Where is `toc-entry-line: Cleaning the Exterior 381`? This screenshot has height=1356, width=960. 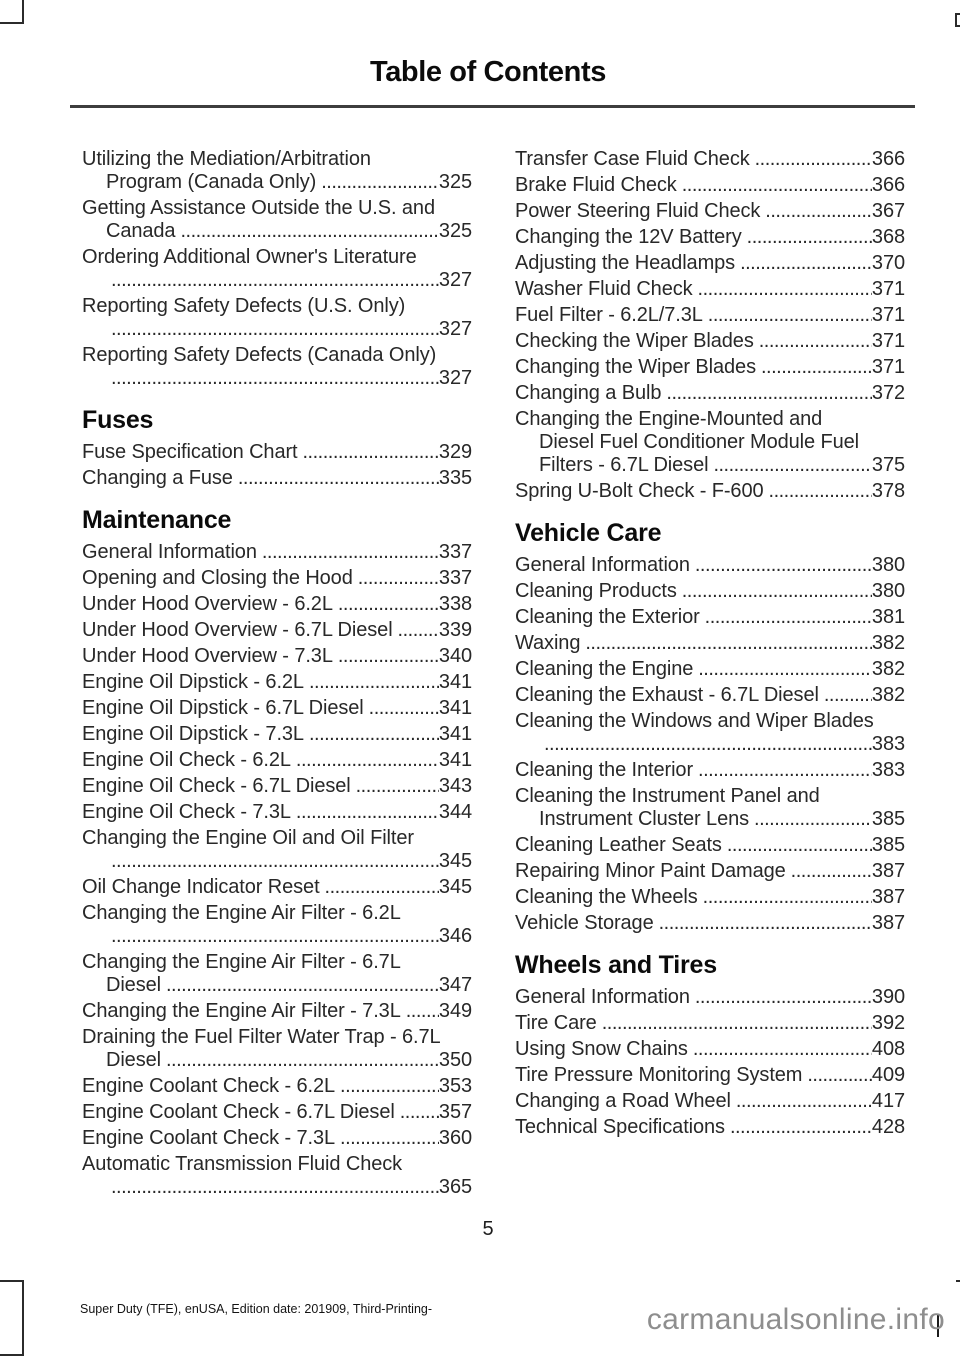
toc-entry-line: Cleaning the Exterior 381 is located at coordinates (710, 617).